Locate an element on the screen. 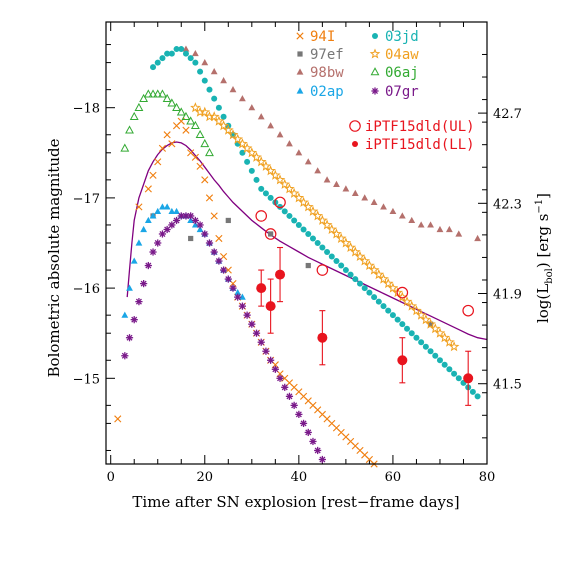  legend-entry: 02ap is located at coordinates (320, 92).